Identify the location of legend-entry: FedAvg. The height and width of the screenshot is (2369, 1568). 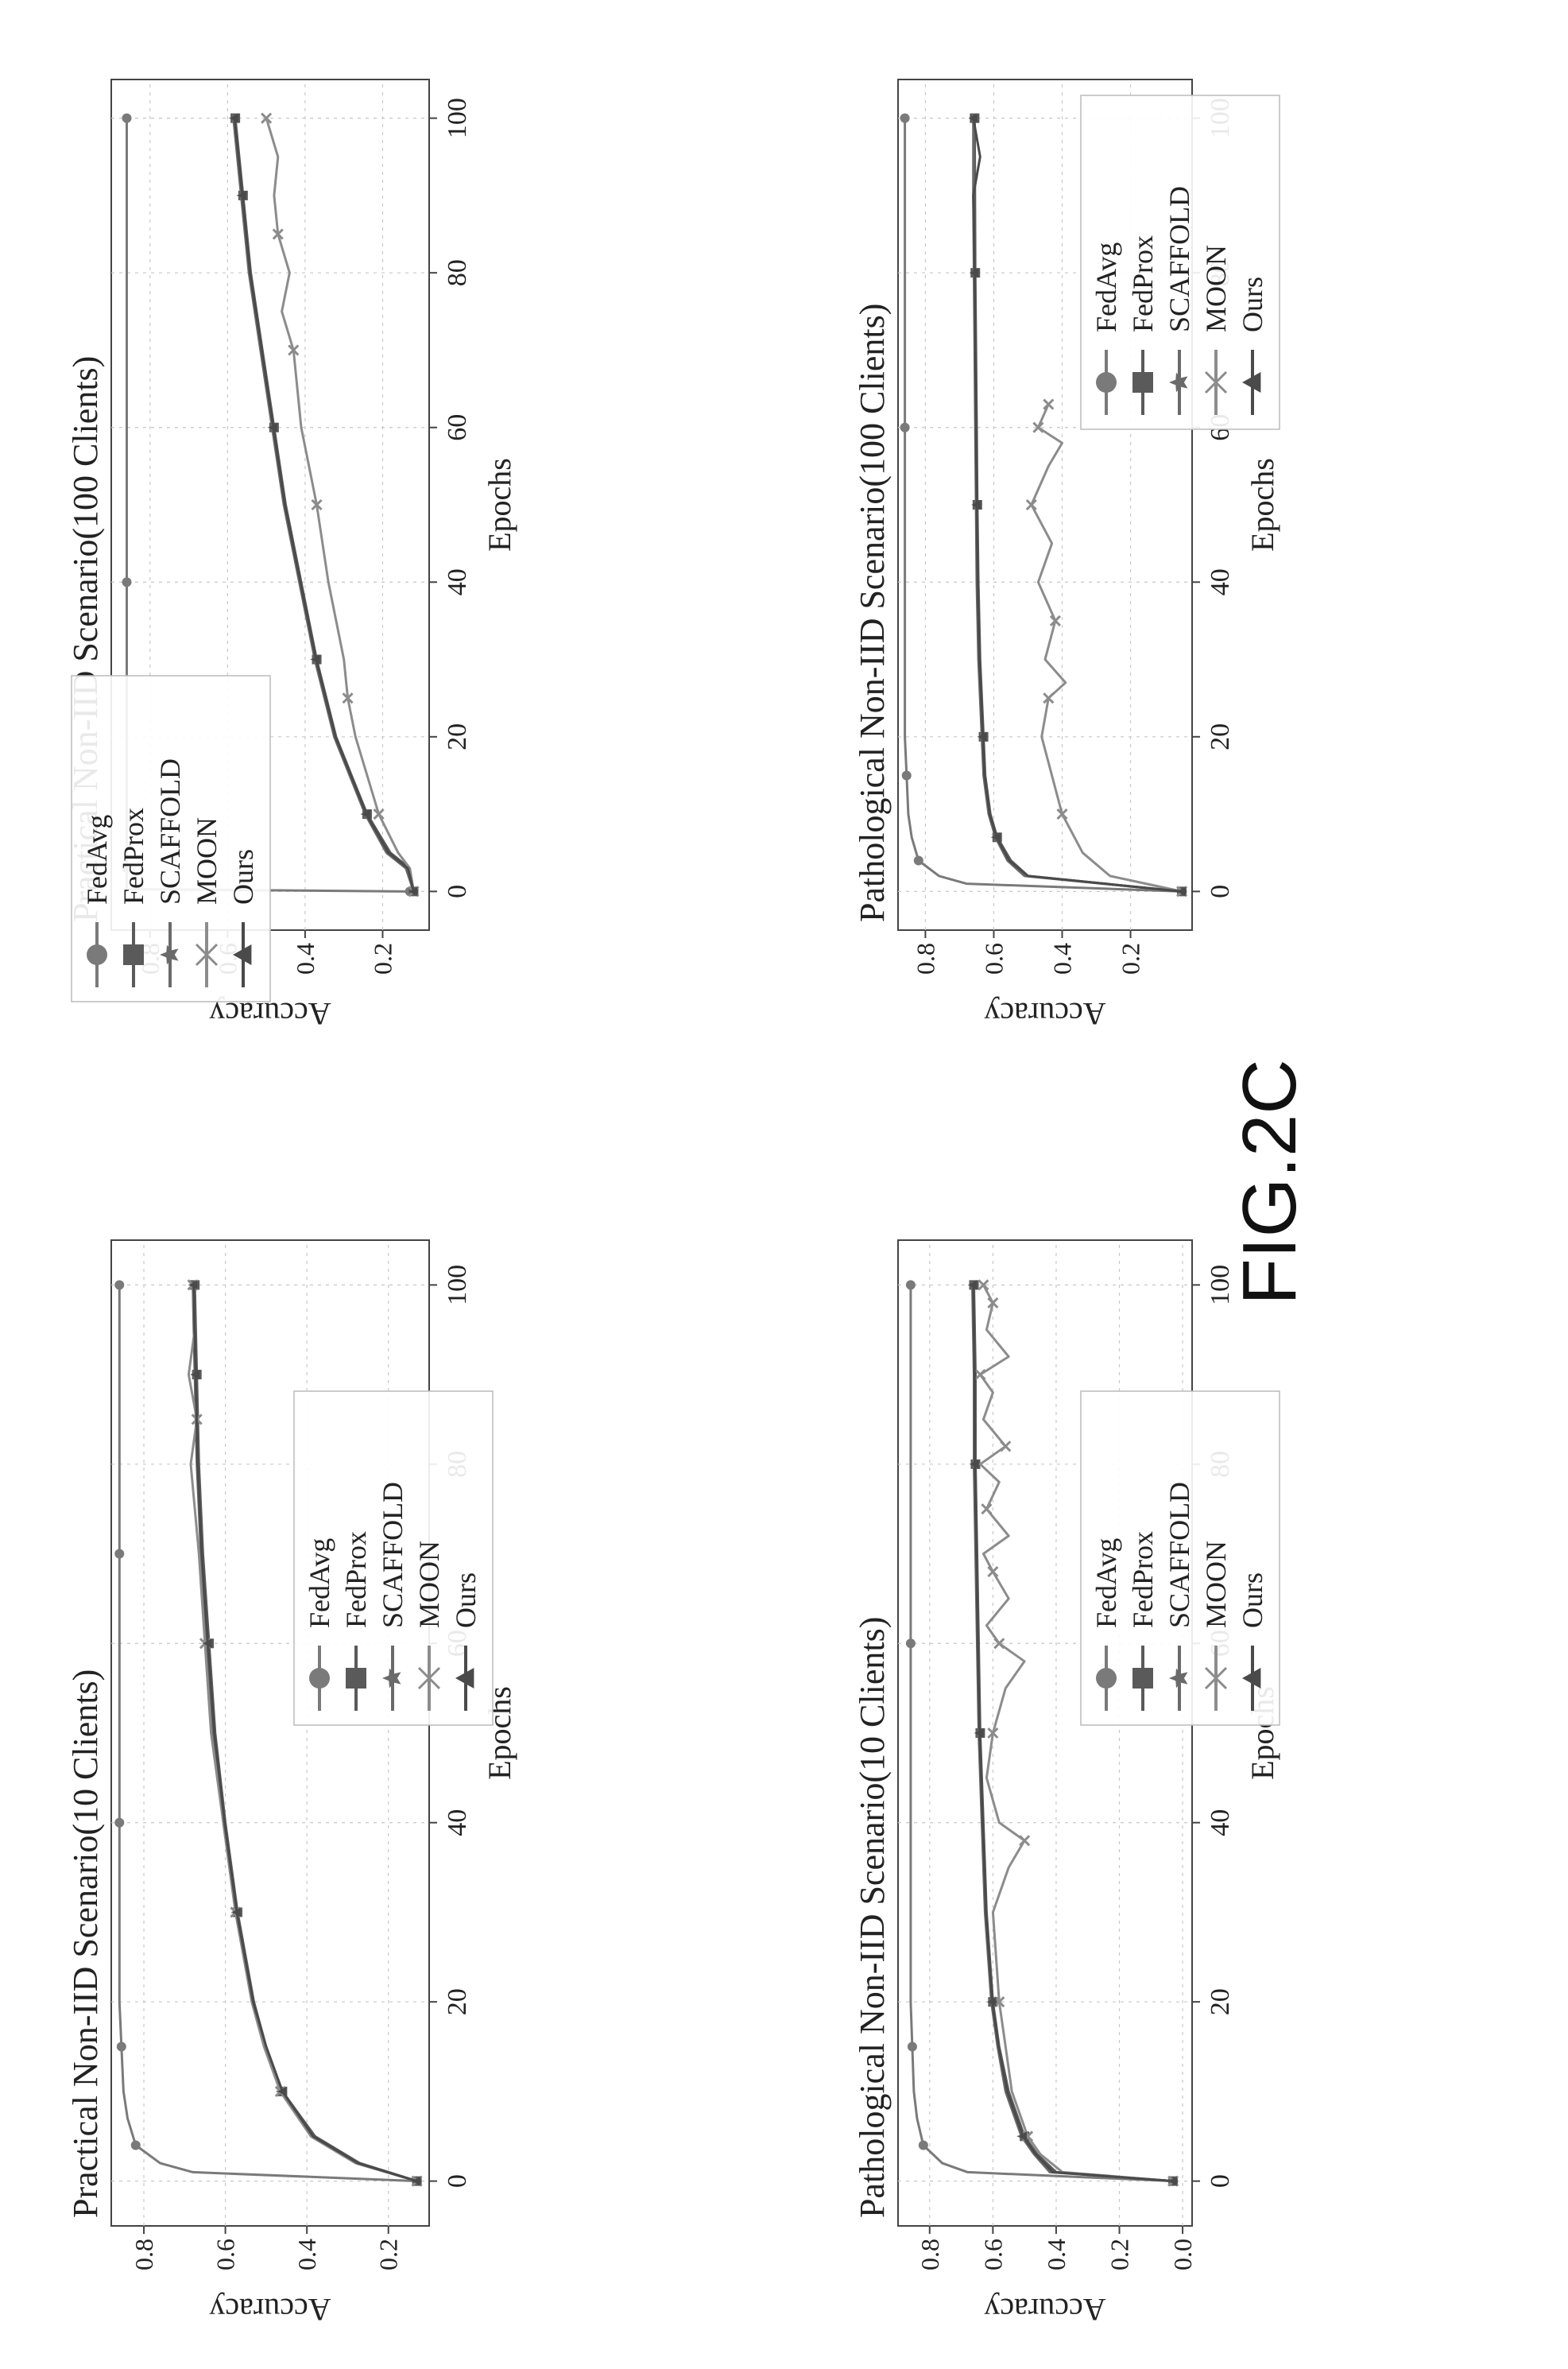
(97, 860).